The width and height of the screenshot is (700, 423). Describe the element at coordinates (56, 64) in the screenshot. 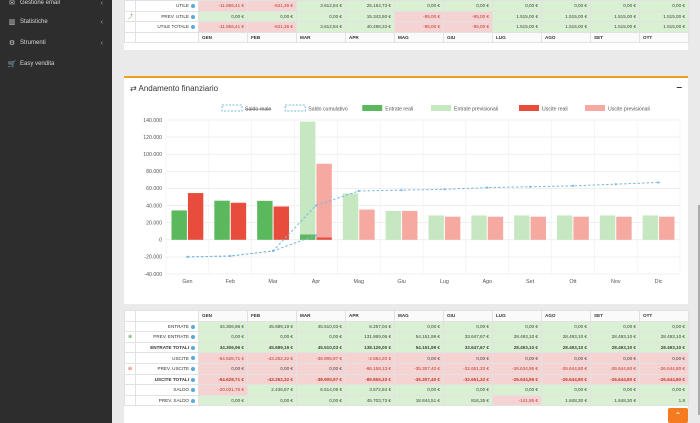

I see `sidebar-item-easy-vendita: 🛒 Easy vendita` at that location.